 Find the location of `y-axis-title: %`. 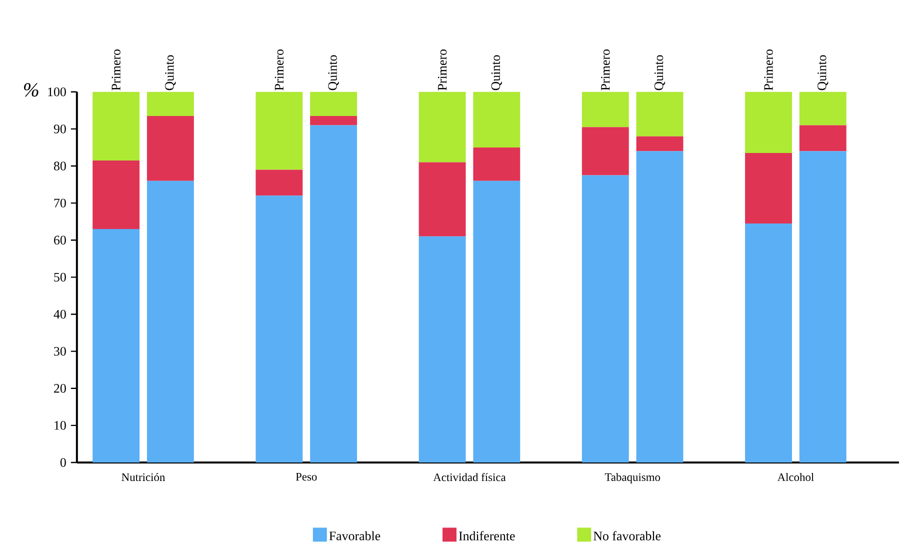

y-axis-title: % is located at coordinates (31, 89).